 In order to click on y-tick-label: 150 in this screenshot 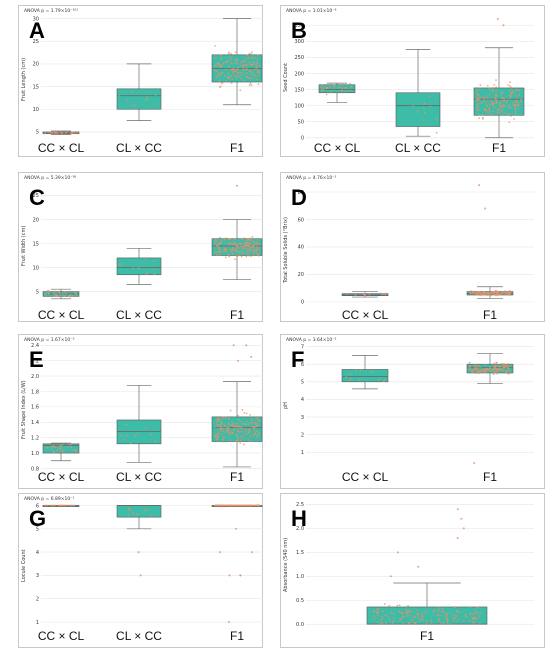, I will do `click(299, 90)`.